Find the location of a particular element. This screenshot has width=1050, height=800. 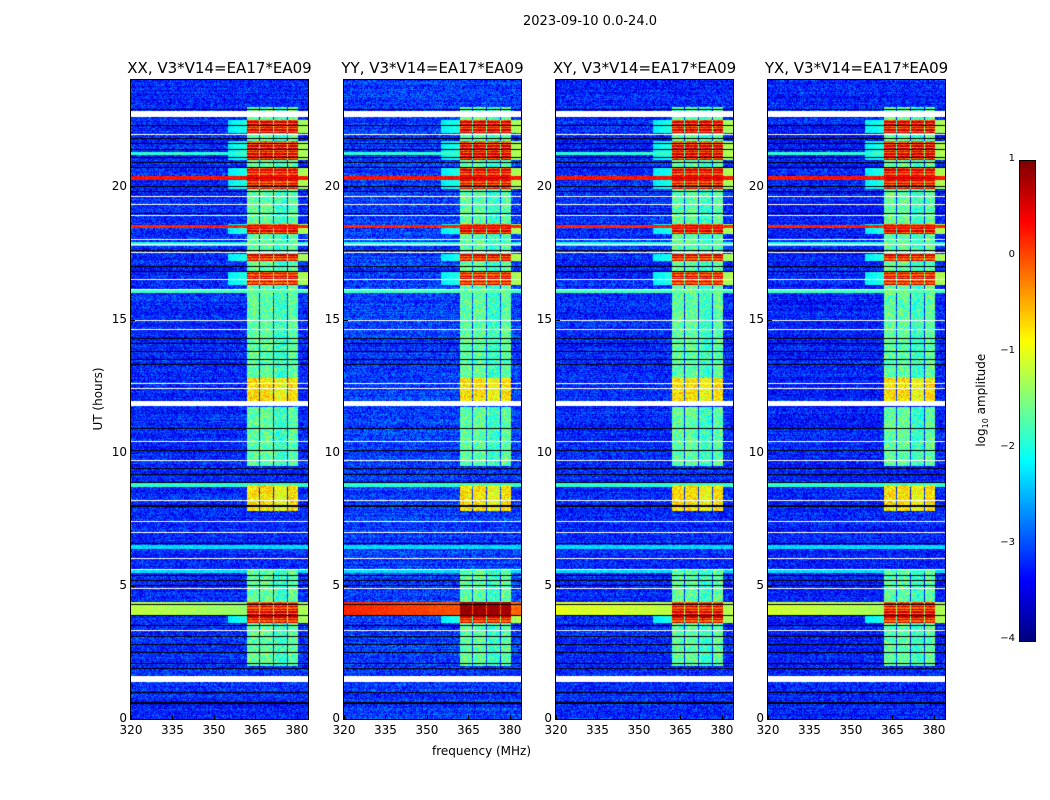

colorbar-tick-label: −2 is located at coordinates (1007, 446).